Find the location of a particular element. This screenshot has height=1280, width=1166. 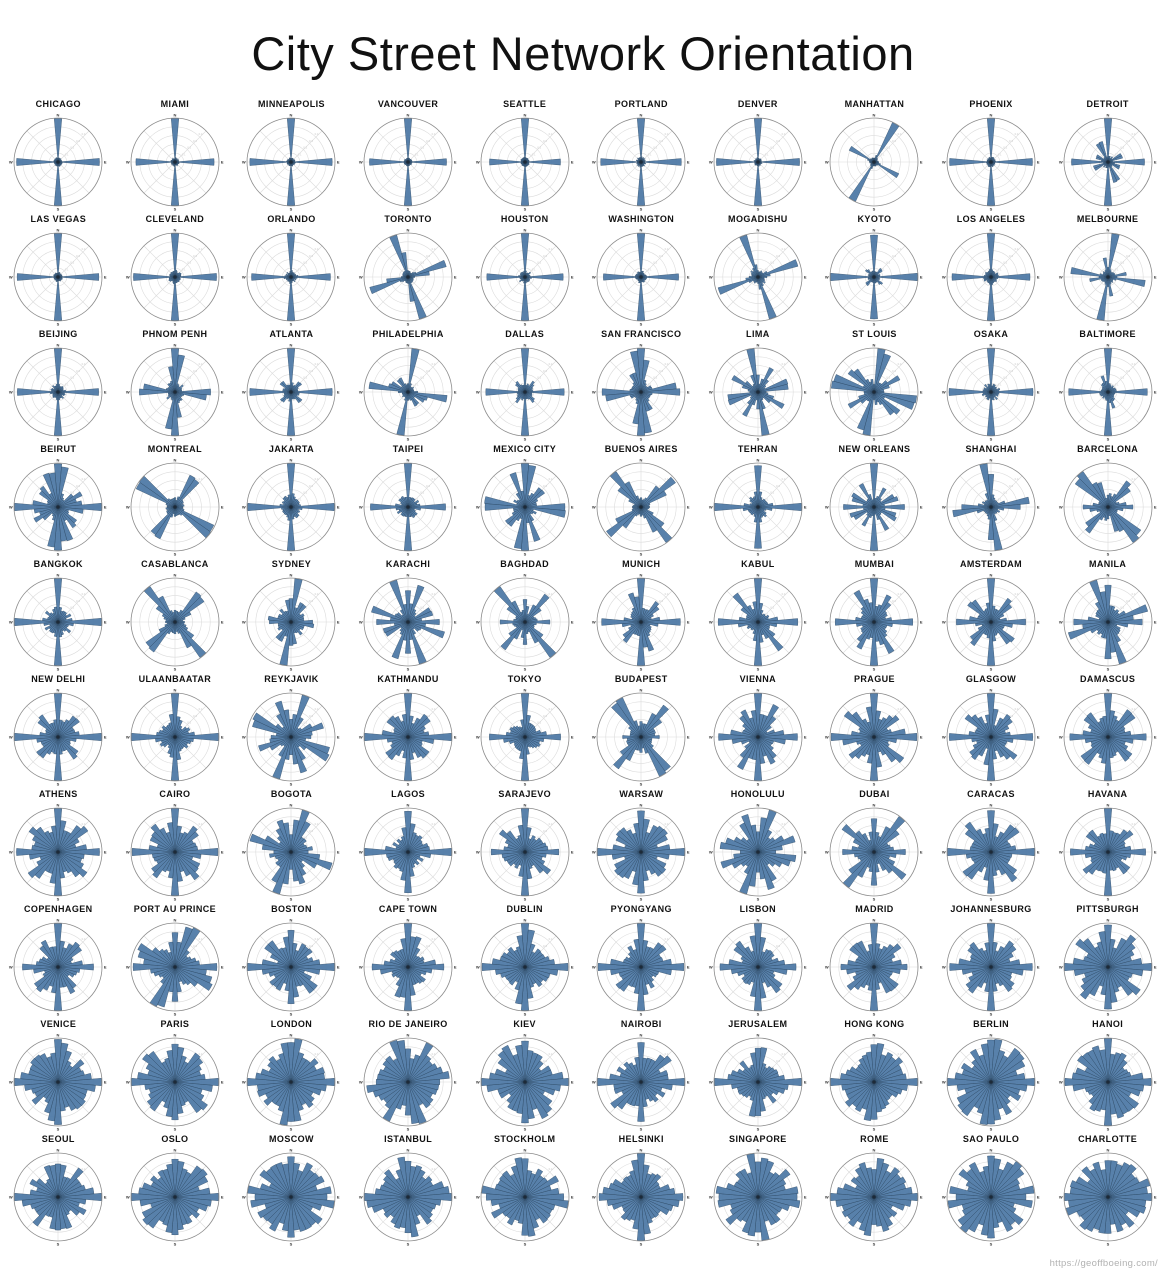

city-name: TORONTO is located at coordinates (408, 219).